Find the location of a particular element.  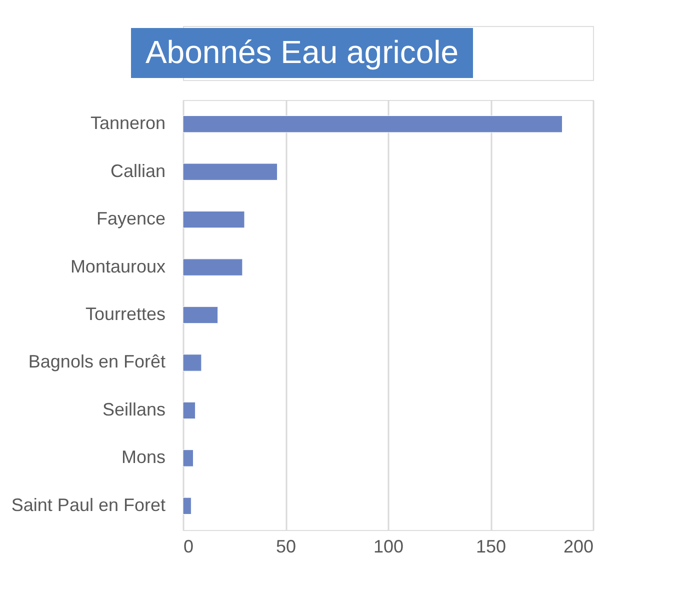

x-tick-label: 0 is located at coordinates (189, 546).